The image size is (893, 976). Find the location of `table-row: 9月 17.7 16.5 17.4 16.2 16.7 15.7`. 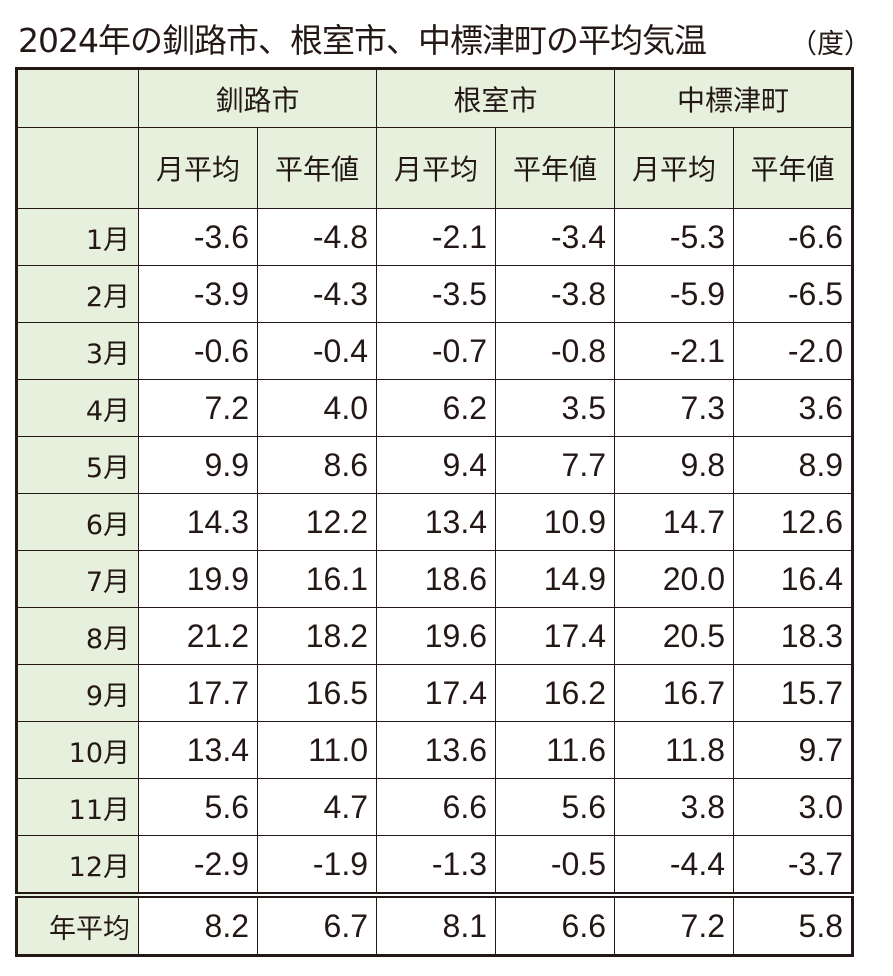

table-row: 9月 17.7 16.5 17.4 16.2 16.7 15.7 is located at coordinates (434, 693).